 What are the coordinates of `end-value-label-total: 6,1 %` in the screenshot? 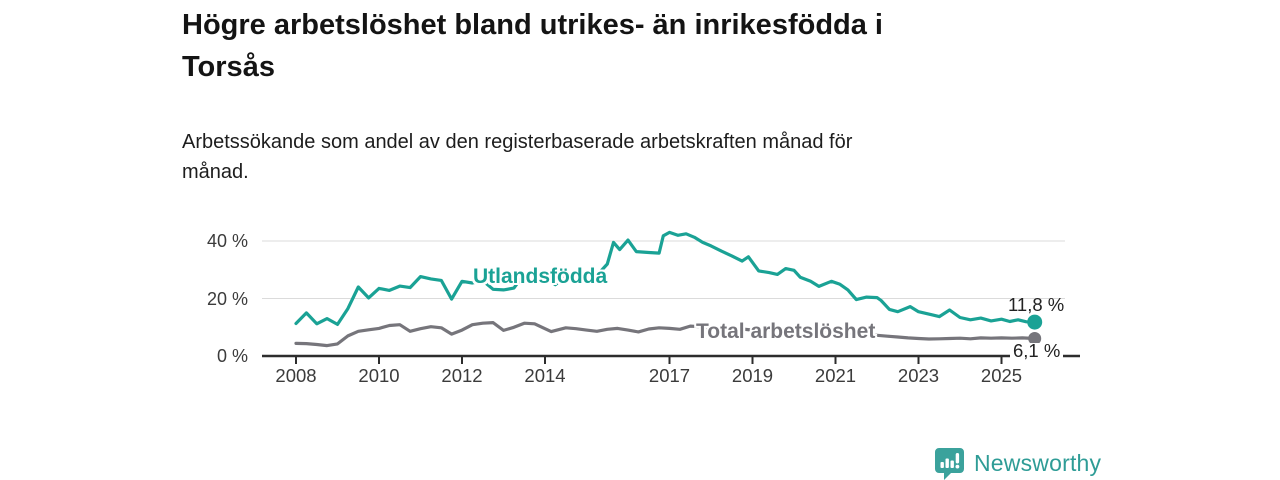 It's located at (1037, 350).